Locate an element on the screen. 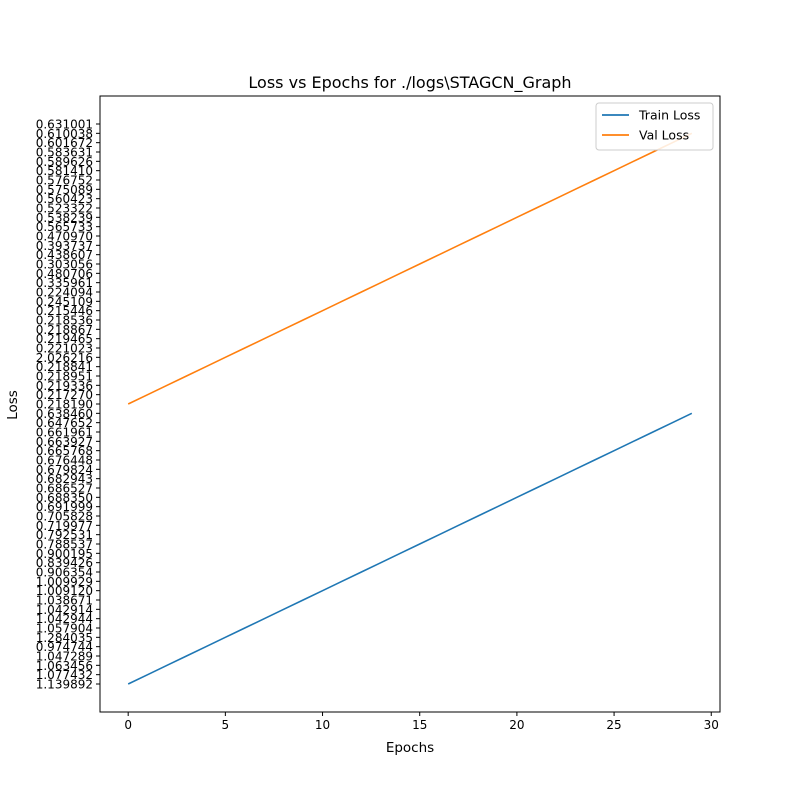  y-tick-label: 0.601672 is located at coordinates (64, 143).